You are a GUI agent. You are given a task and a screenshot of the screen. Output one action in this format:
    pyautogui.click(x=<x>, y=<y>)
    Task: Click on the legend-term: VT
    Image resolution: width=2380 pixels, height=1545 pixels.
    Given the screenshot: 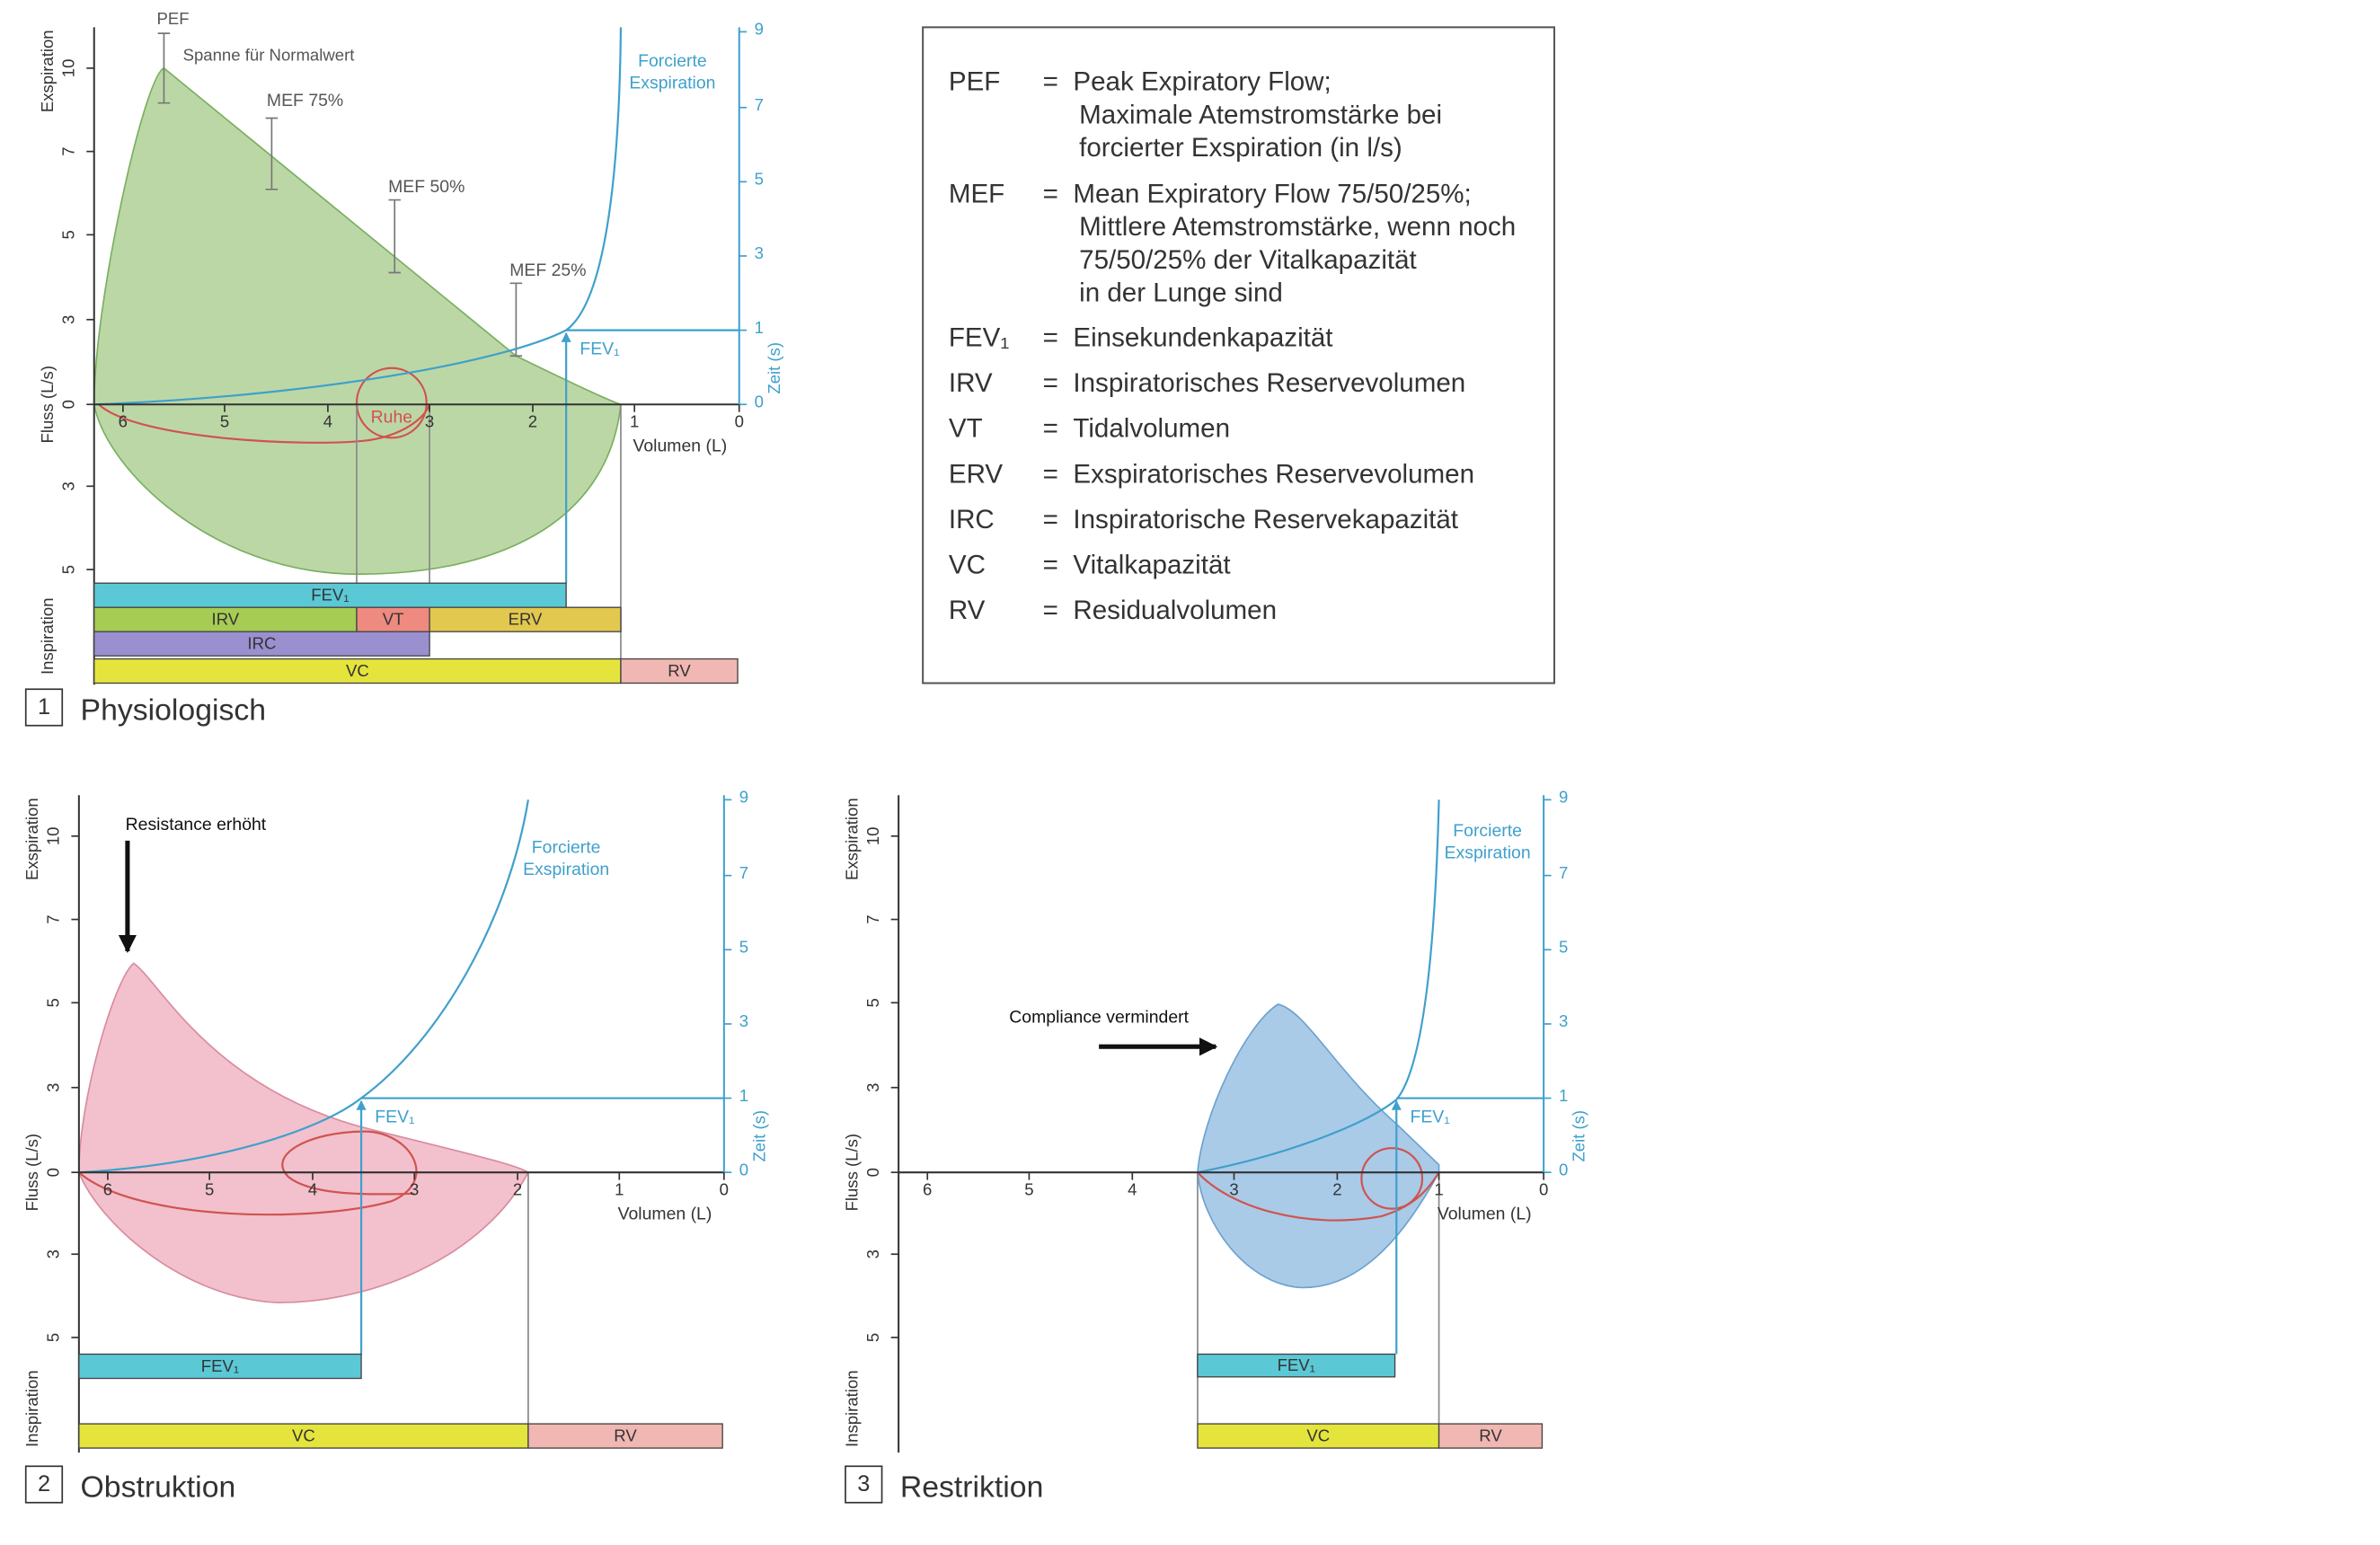 What is the action you would take?
    pyautogui.click(x=966, y=429)
    